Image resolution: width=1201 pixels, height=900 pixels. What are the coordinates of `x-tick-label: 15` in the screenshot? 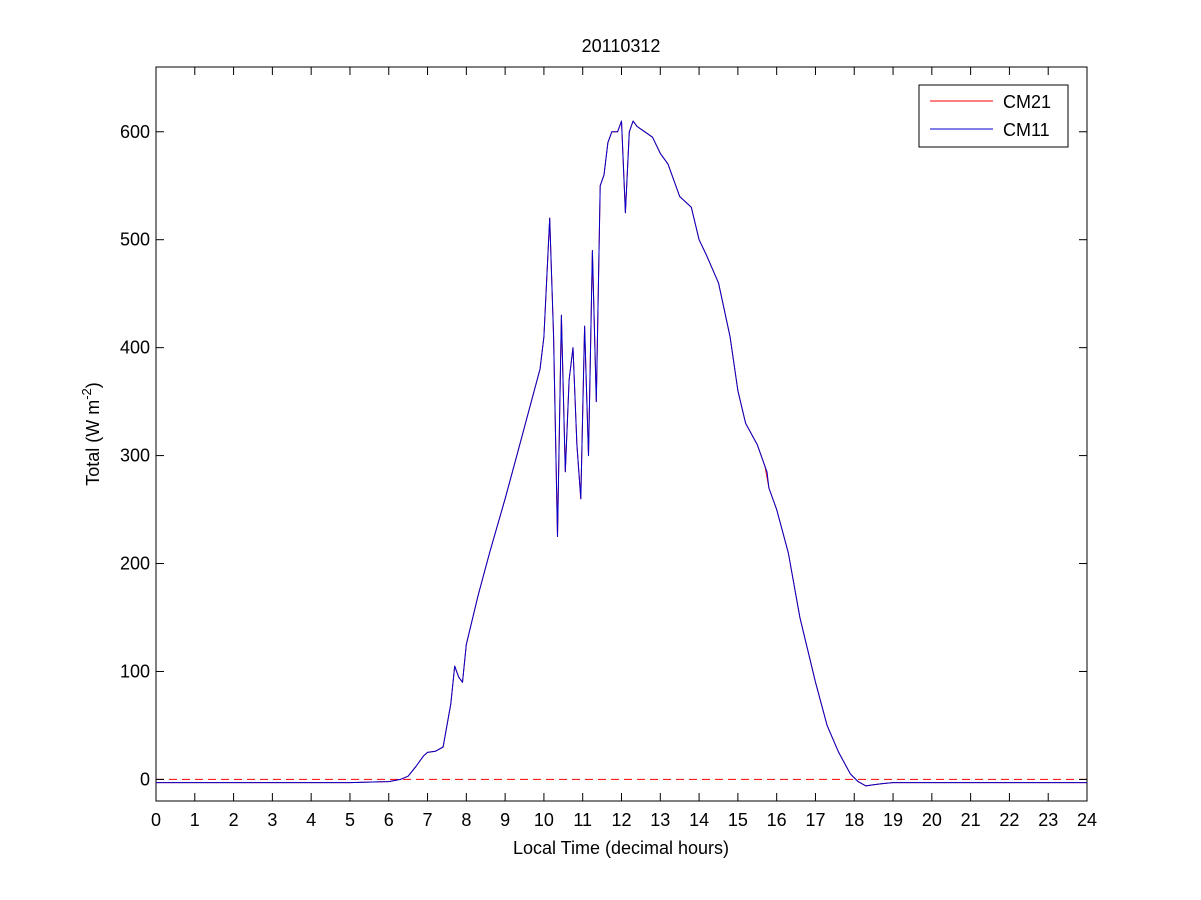 It's located at (738, 820).